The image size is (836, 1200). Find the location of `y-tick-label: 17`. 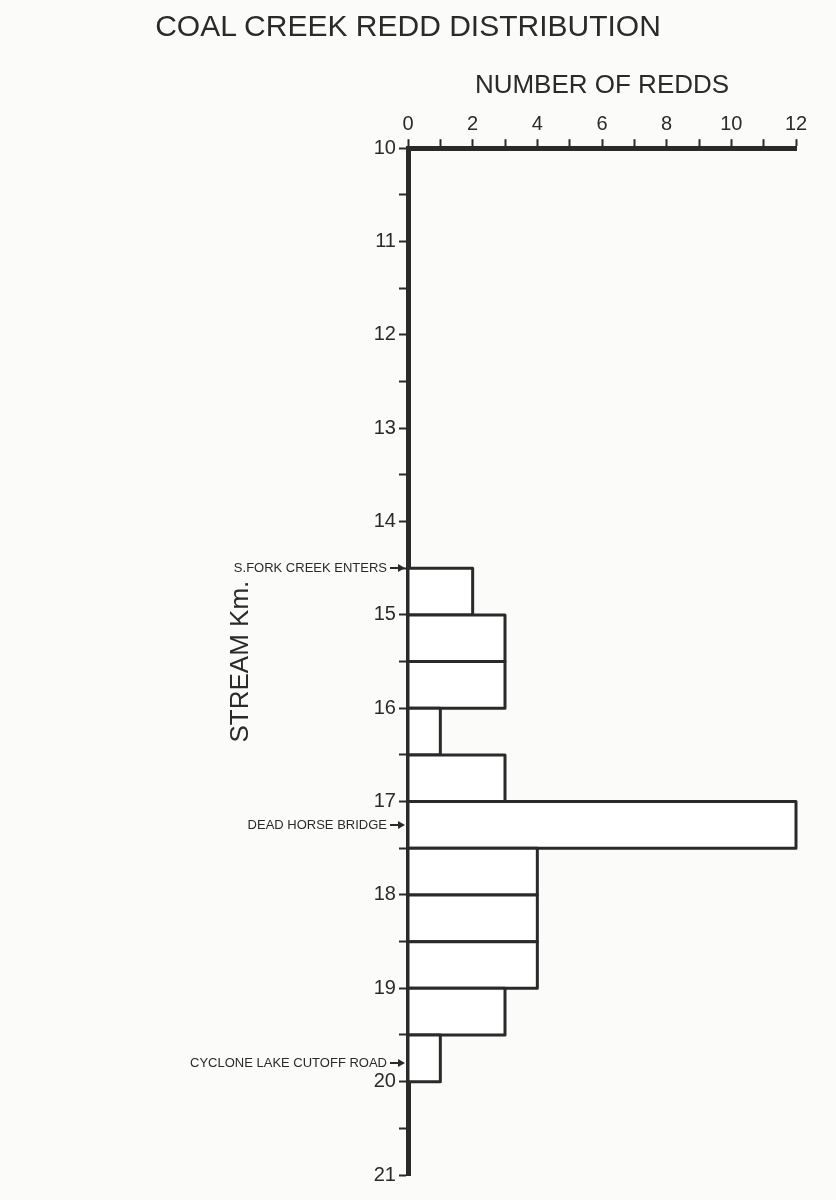

y-tick-label: 17 is located at coordinates (384, 800).